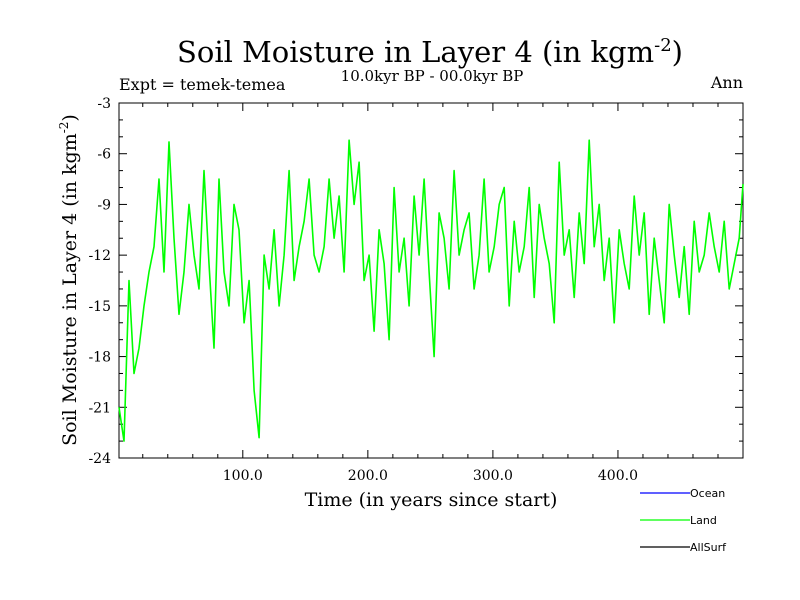 The image size is (800, 600). I want to click on chart-title: Soil Moisture in Layer 4 (in kgm-2), so click(430, 52).